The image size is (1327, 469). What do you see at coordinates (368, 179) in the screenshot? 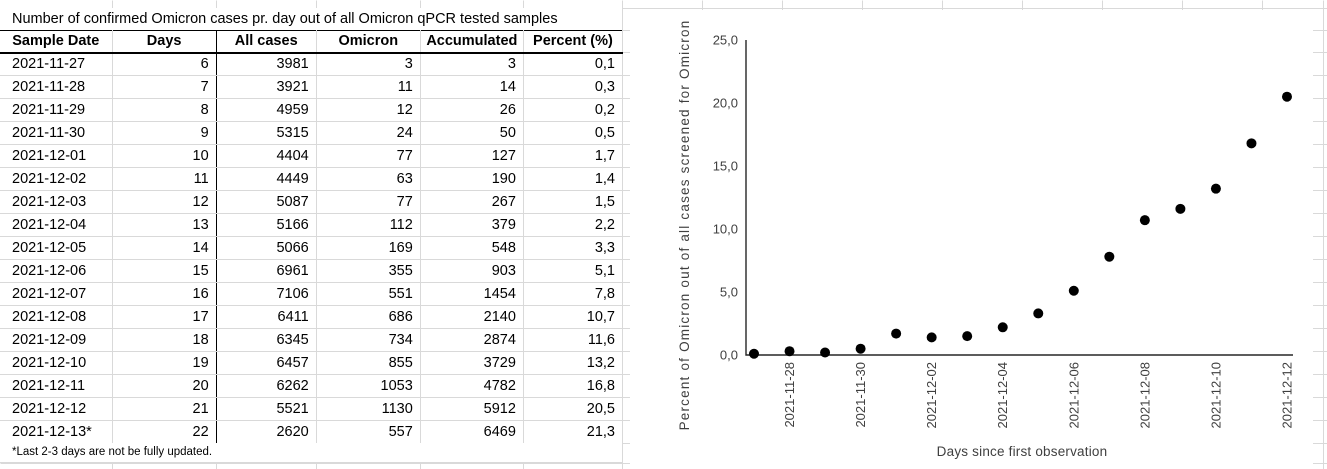
I see `value-cell: 63` at bounding box center [368, 179].